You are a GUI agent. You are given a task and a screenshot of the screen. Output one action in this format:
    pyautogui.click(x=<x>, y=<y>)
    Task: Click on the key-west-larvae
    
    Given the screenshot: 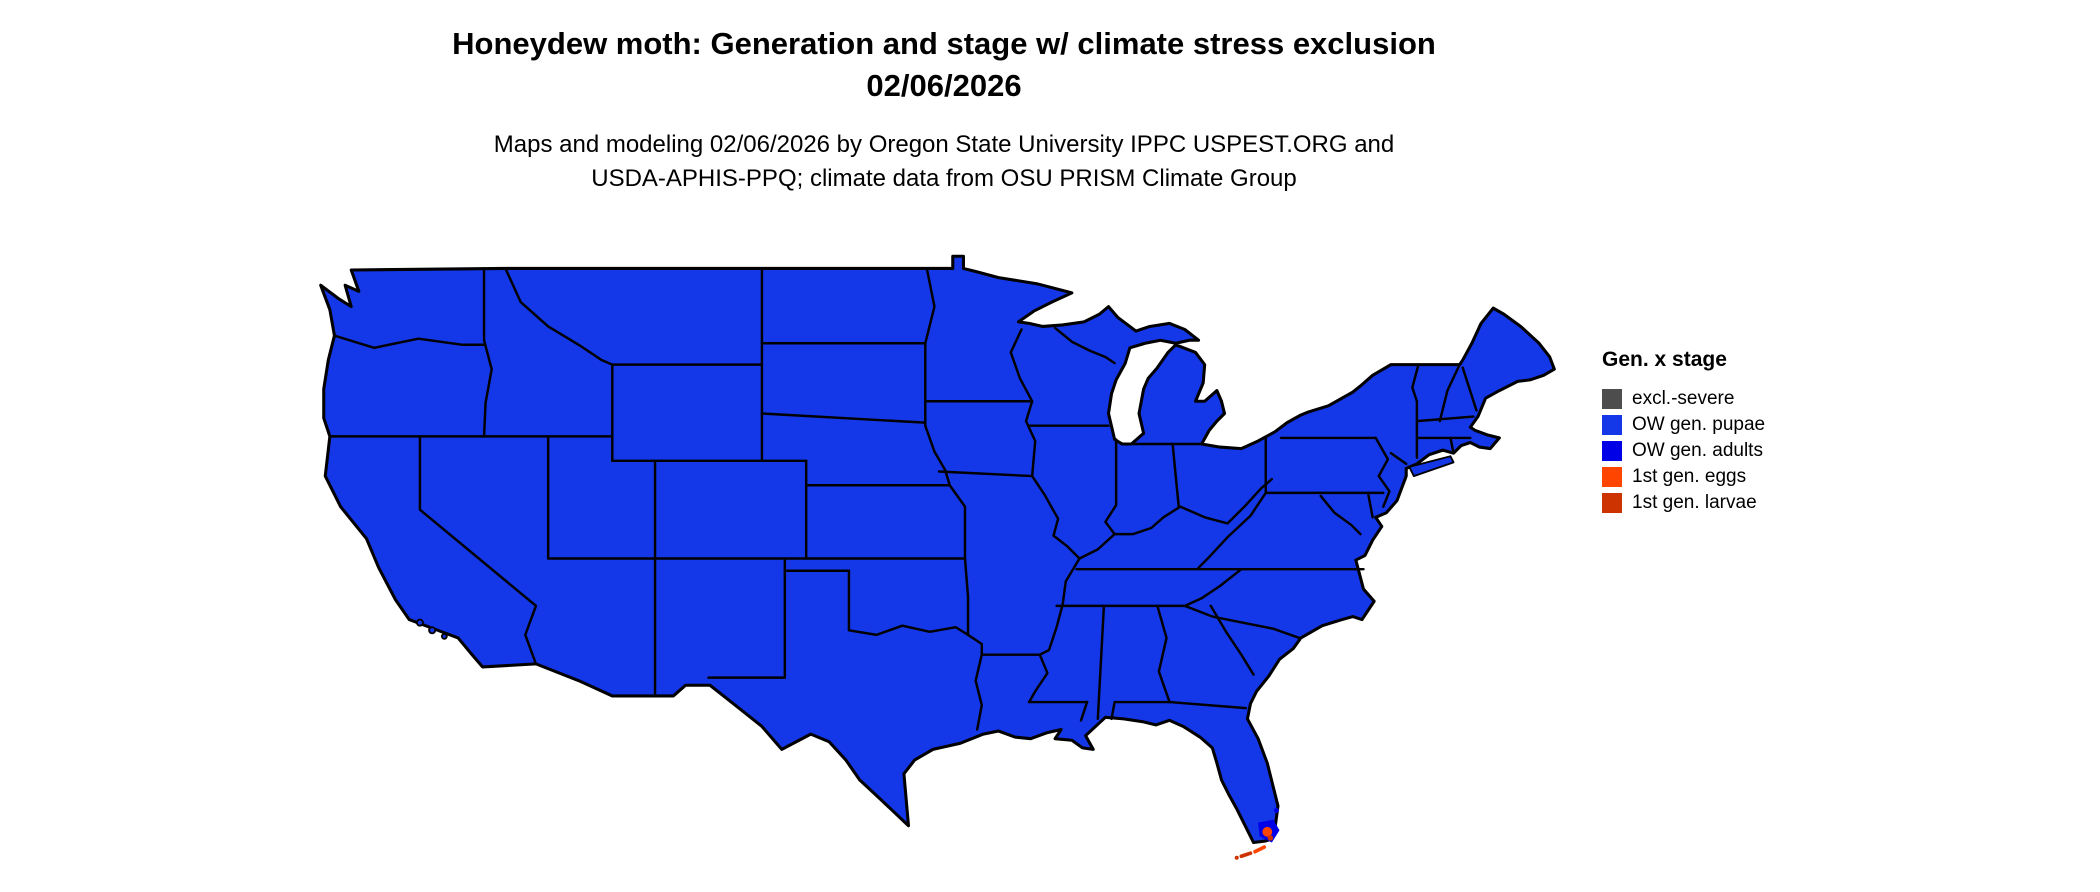 What is the action you would take?
    pyautogui.click(x=1236, y=857)
    